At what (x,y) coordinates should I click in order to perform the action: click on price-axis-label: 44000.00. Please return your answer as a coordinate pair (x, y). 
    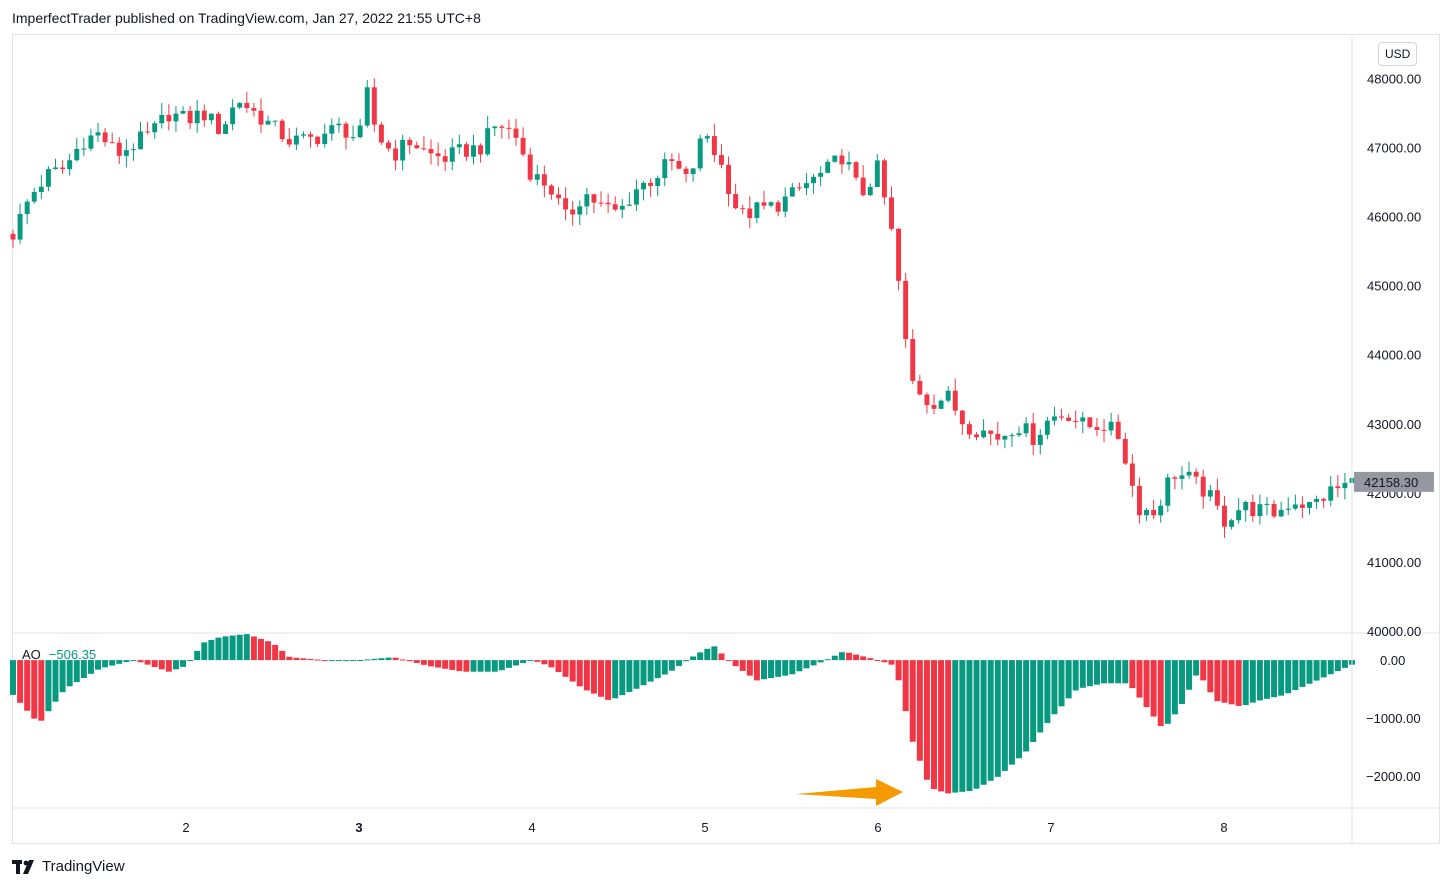
    Looking at the image, I should click on (1394, 355).